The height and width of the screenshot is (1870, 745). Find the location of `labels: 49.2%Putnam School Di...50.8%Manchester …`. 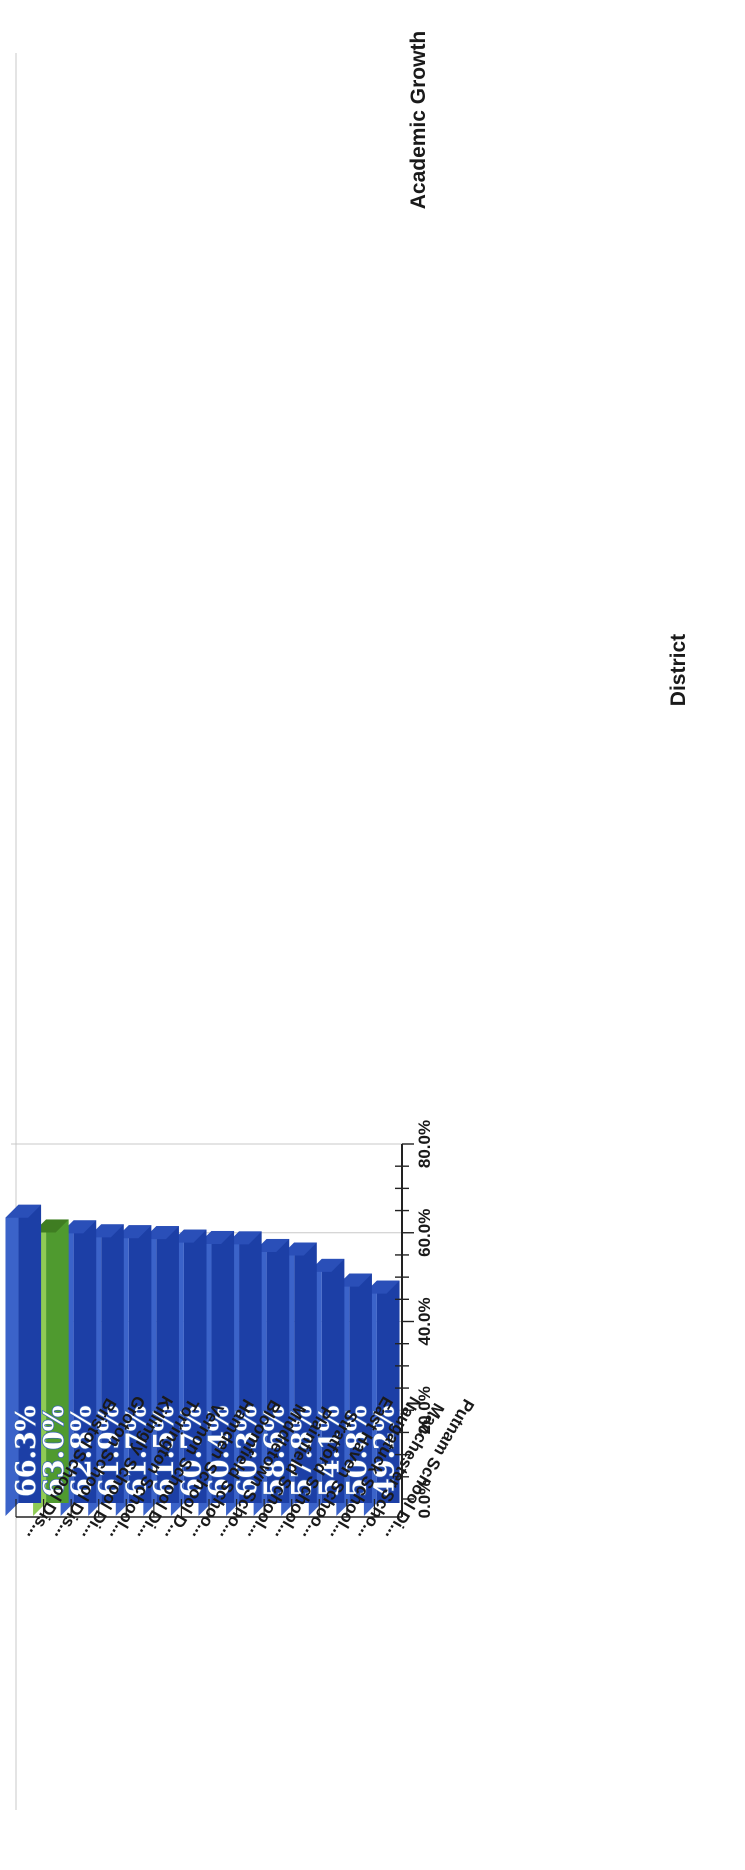

labels: 49.2%Putnam School Di...50.8%Manchester … is located at coordinates (244, 1468).